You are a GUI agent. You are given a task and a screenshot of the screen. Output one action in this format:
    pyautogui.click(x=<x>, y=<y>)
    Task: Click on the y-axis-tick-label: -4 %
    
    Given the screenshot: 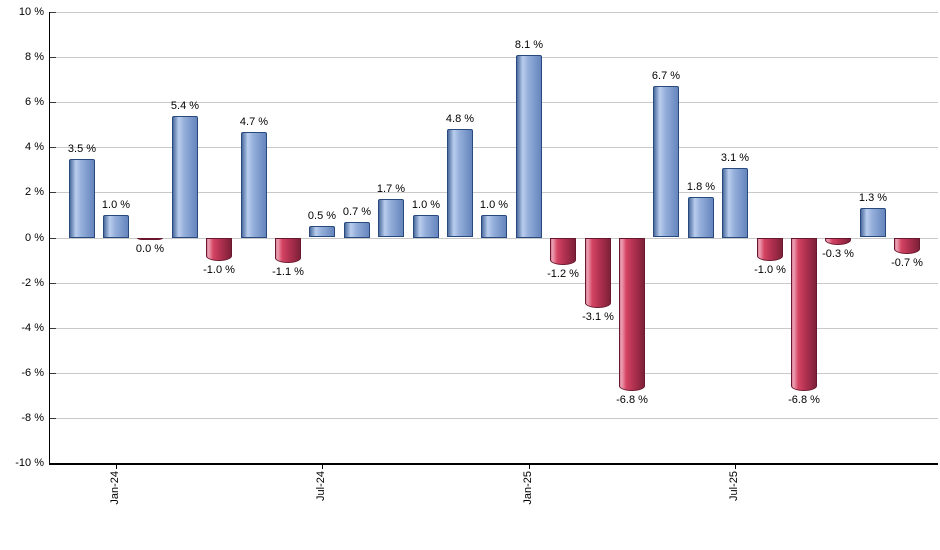 What is the action you would take?
    pyautogui.click(x=32, y=328)
    